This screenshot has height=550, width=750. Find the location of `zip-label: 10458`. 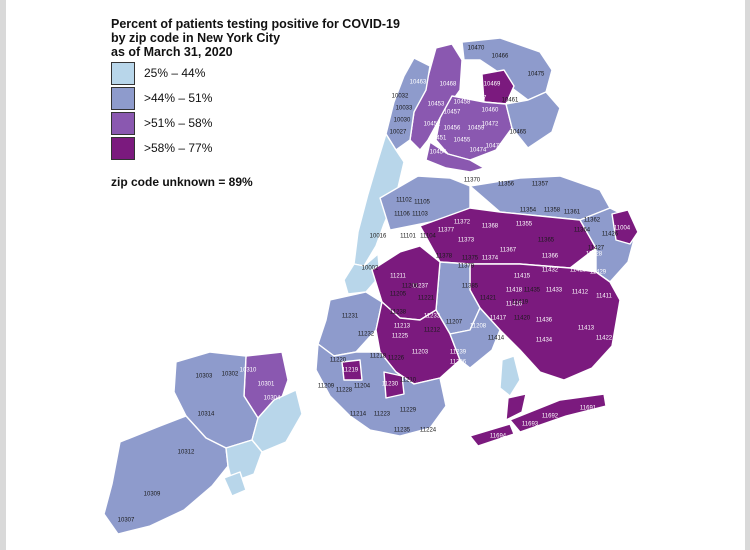

zip-label: 10458 is located at coordinates (462, 103).